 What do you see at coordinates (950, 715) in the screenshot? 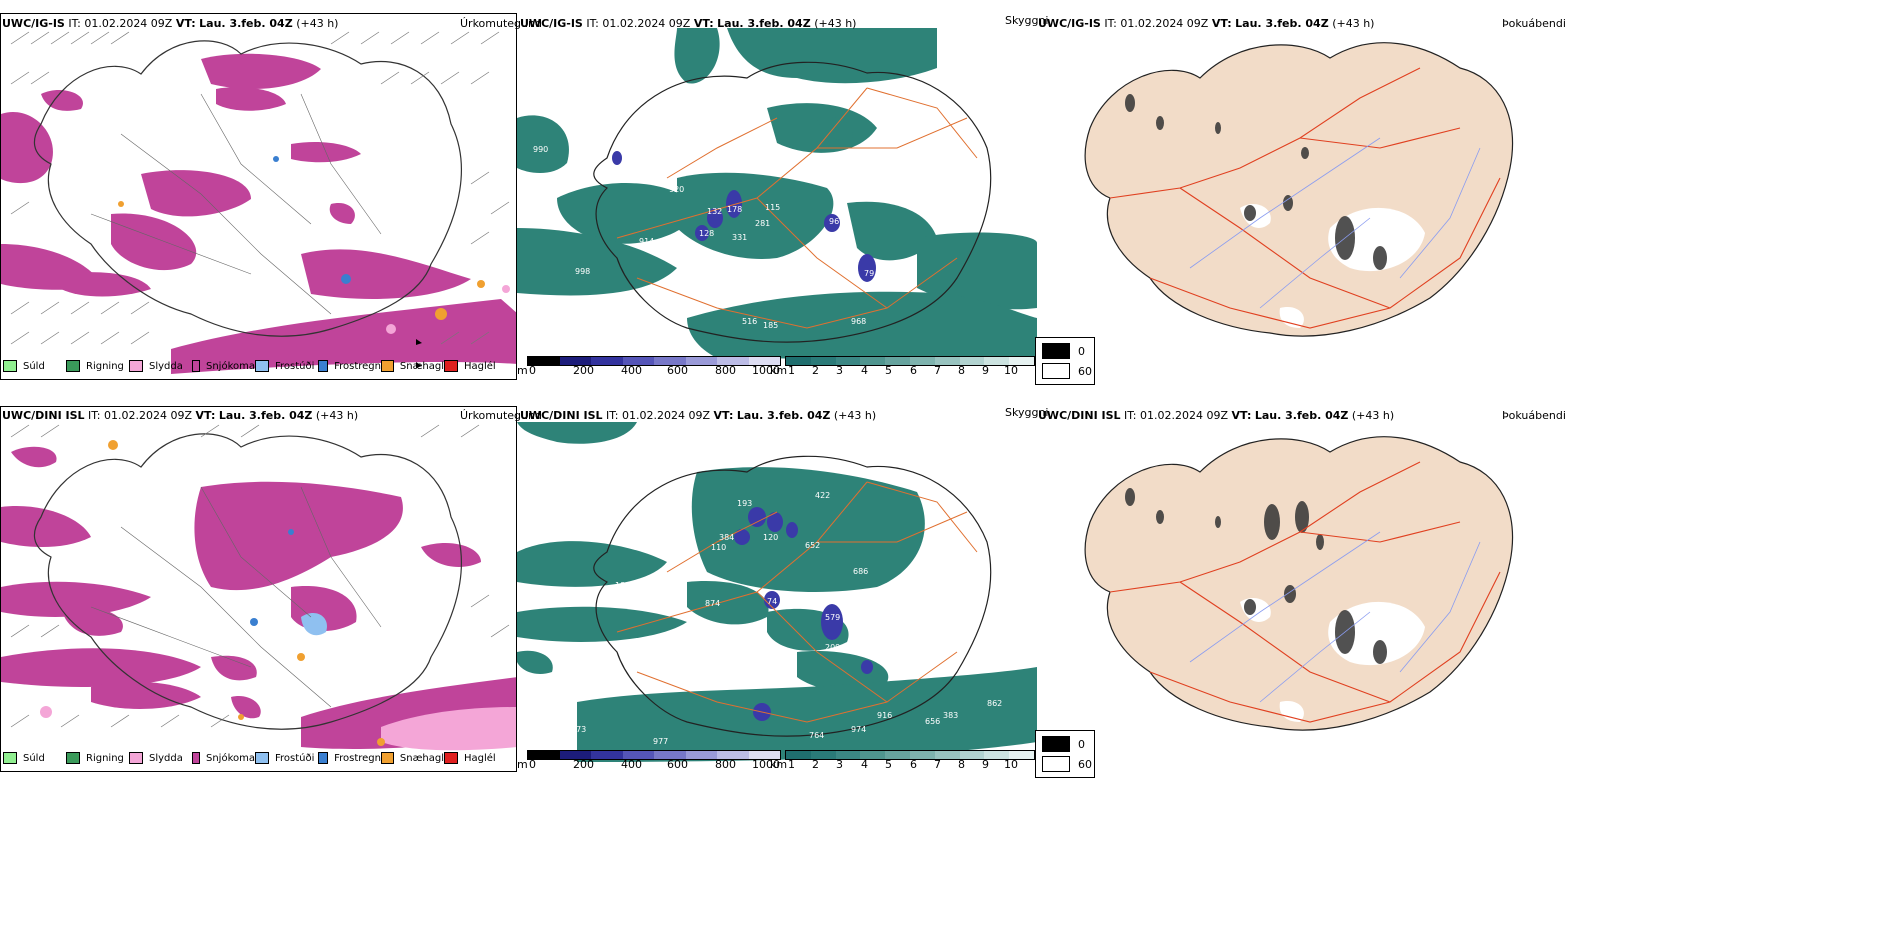
I see `vis-label: 383` at bounding box center [950, 715].